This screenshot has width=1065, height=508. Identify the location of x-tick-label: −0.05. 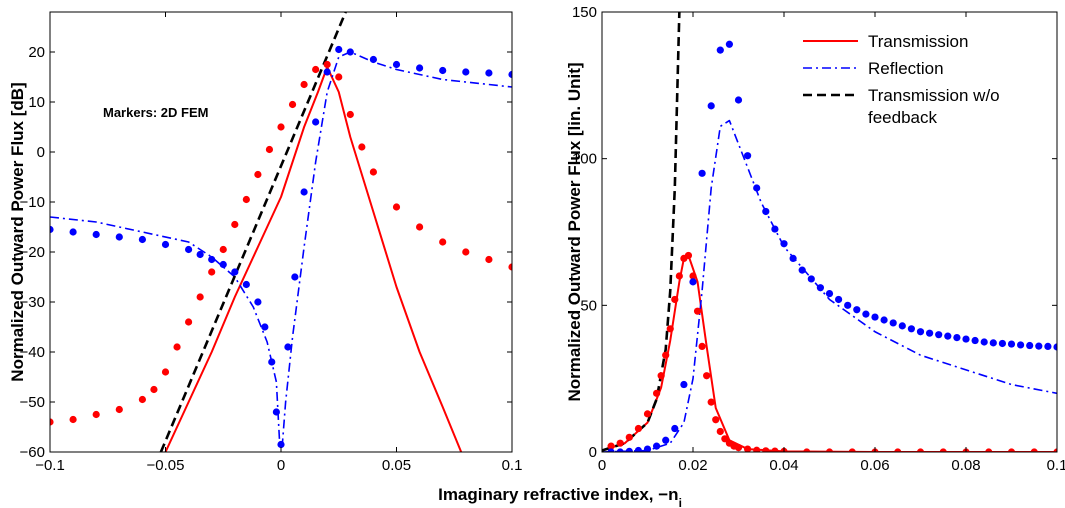
(166, 465).